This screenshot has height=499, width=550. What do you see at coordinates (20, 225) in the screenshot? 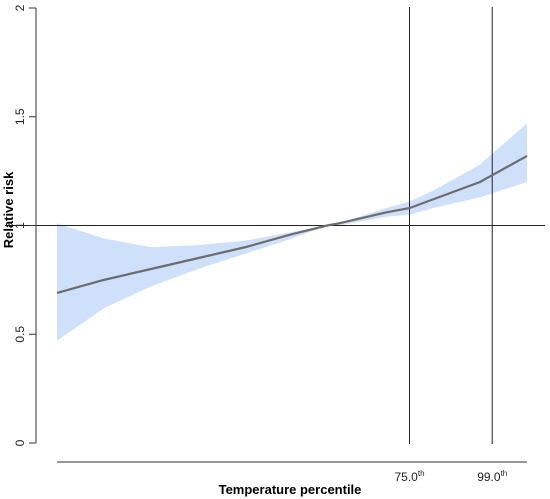
I see `y-tick-label: 1` at bounding box center [20, 225].